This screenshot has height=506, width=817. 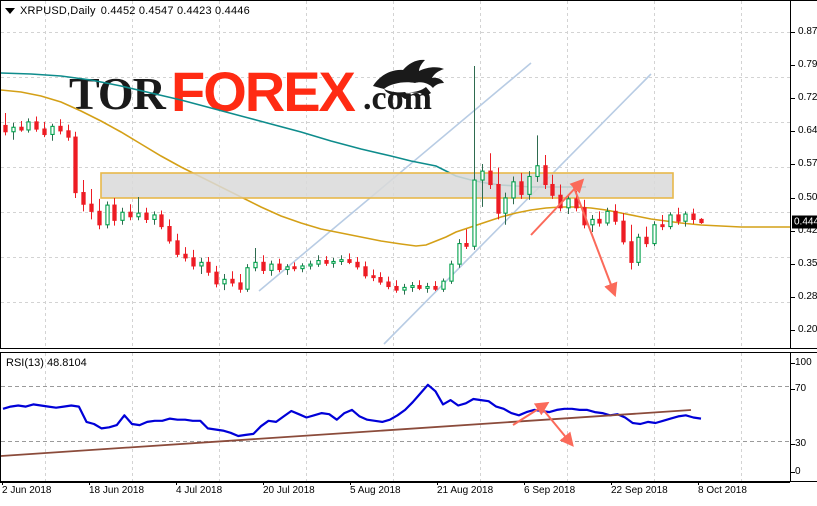 I want to click on rsi-line, so click(x=352, y=410).